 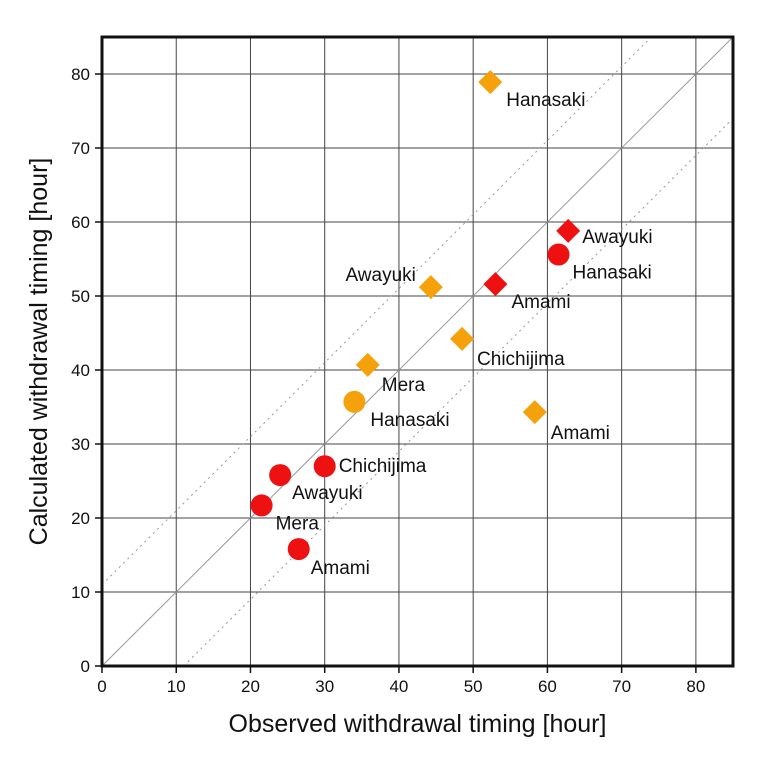 I want to click on x-tick-label: 70, so click(x=621, y=686).